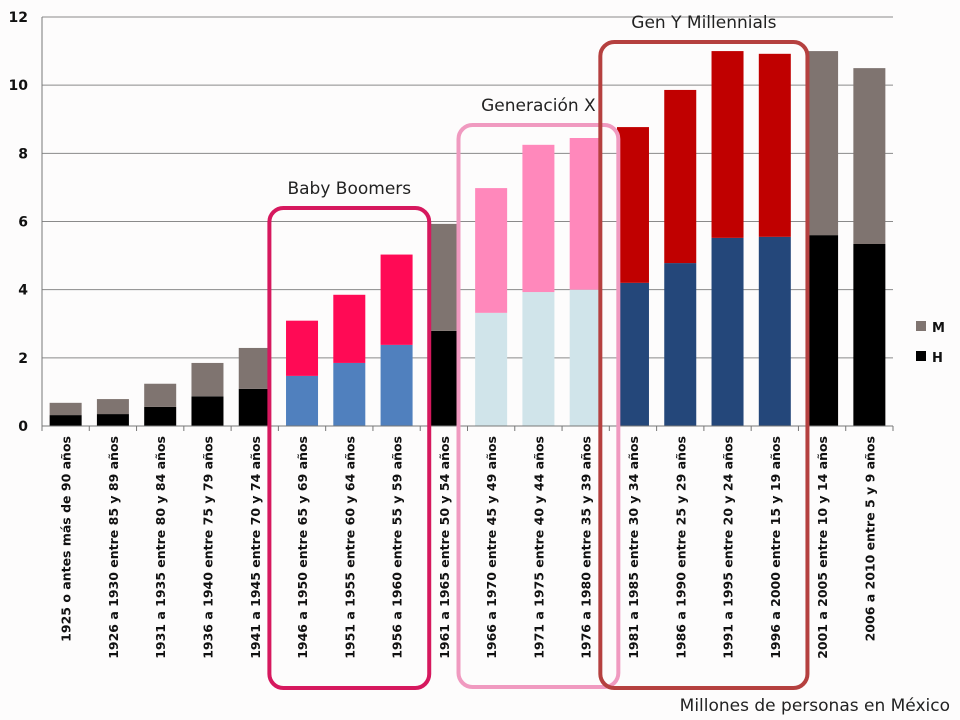 The image size is (960, 720). I want to click on x-tick-label: 1925 o antes más de 90 años, so click(66, 539).